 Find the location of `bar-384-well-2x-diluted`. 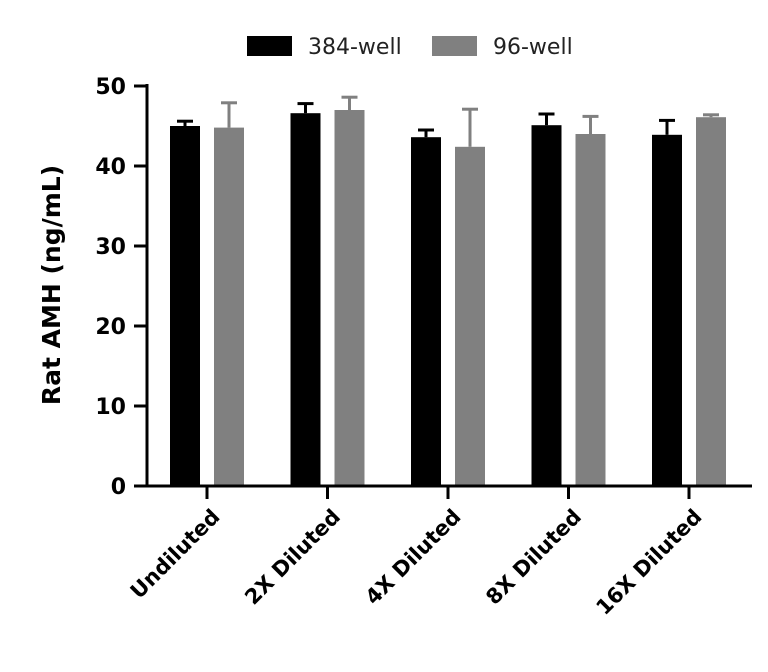

bar-384-well-2x-diluted is located at coordinates (305, 299).